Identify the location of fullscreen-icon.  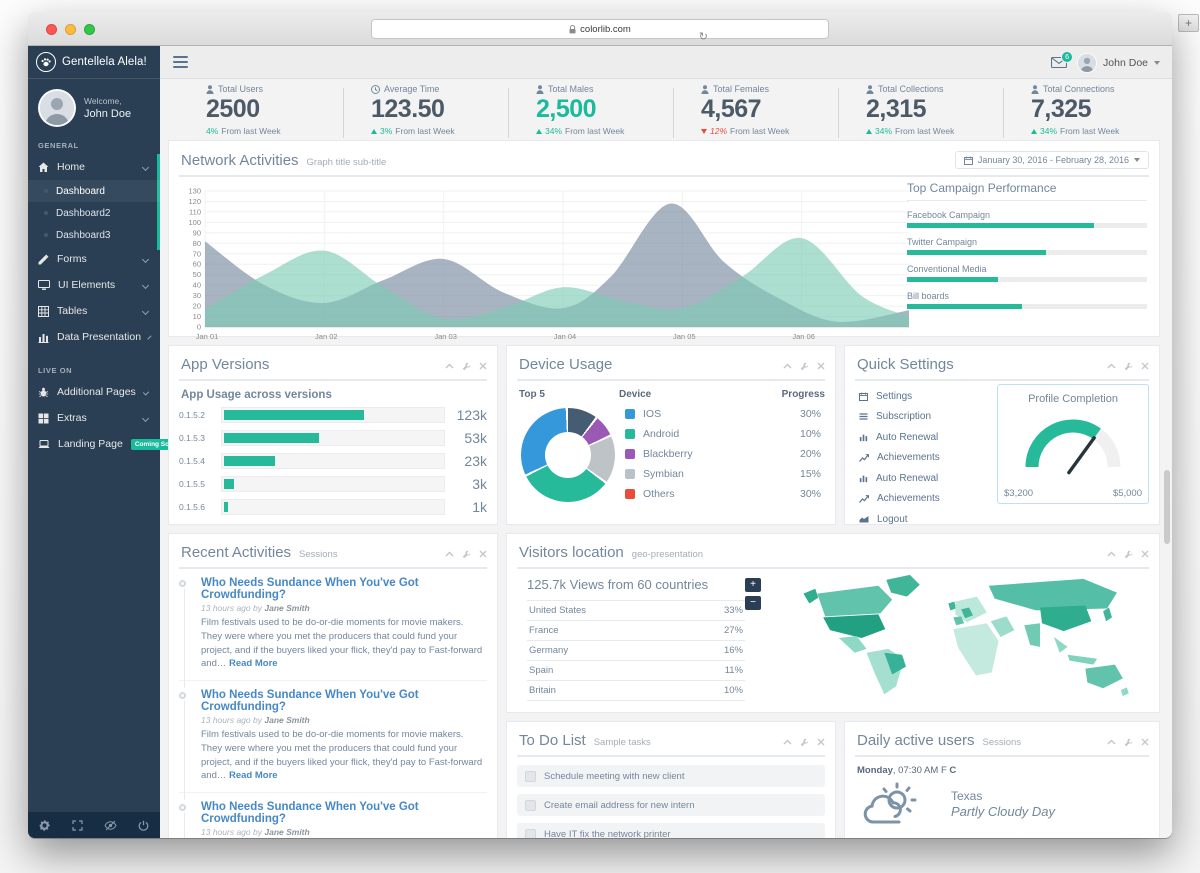
(77, 825).